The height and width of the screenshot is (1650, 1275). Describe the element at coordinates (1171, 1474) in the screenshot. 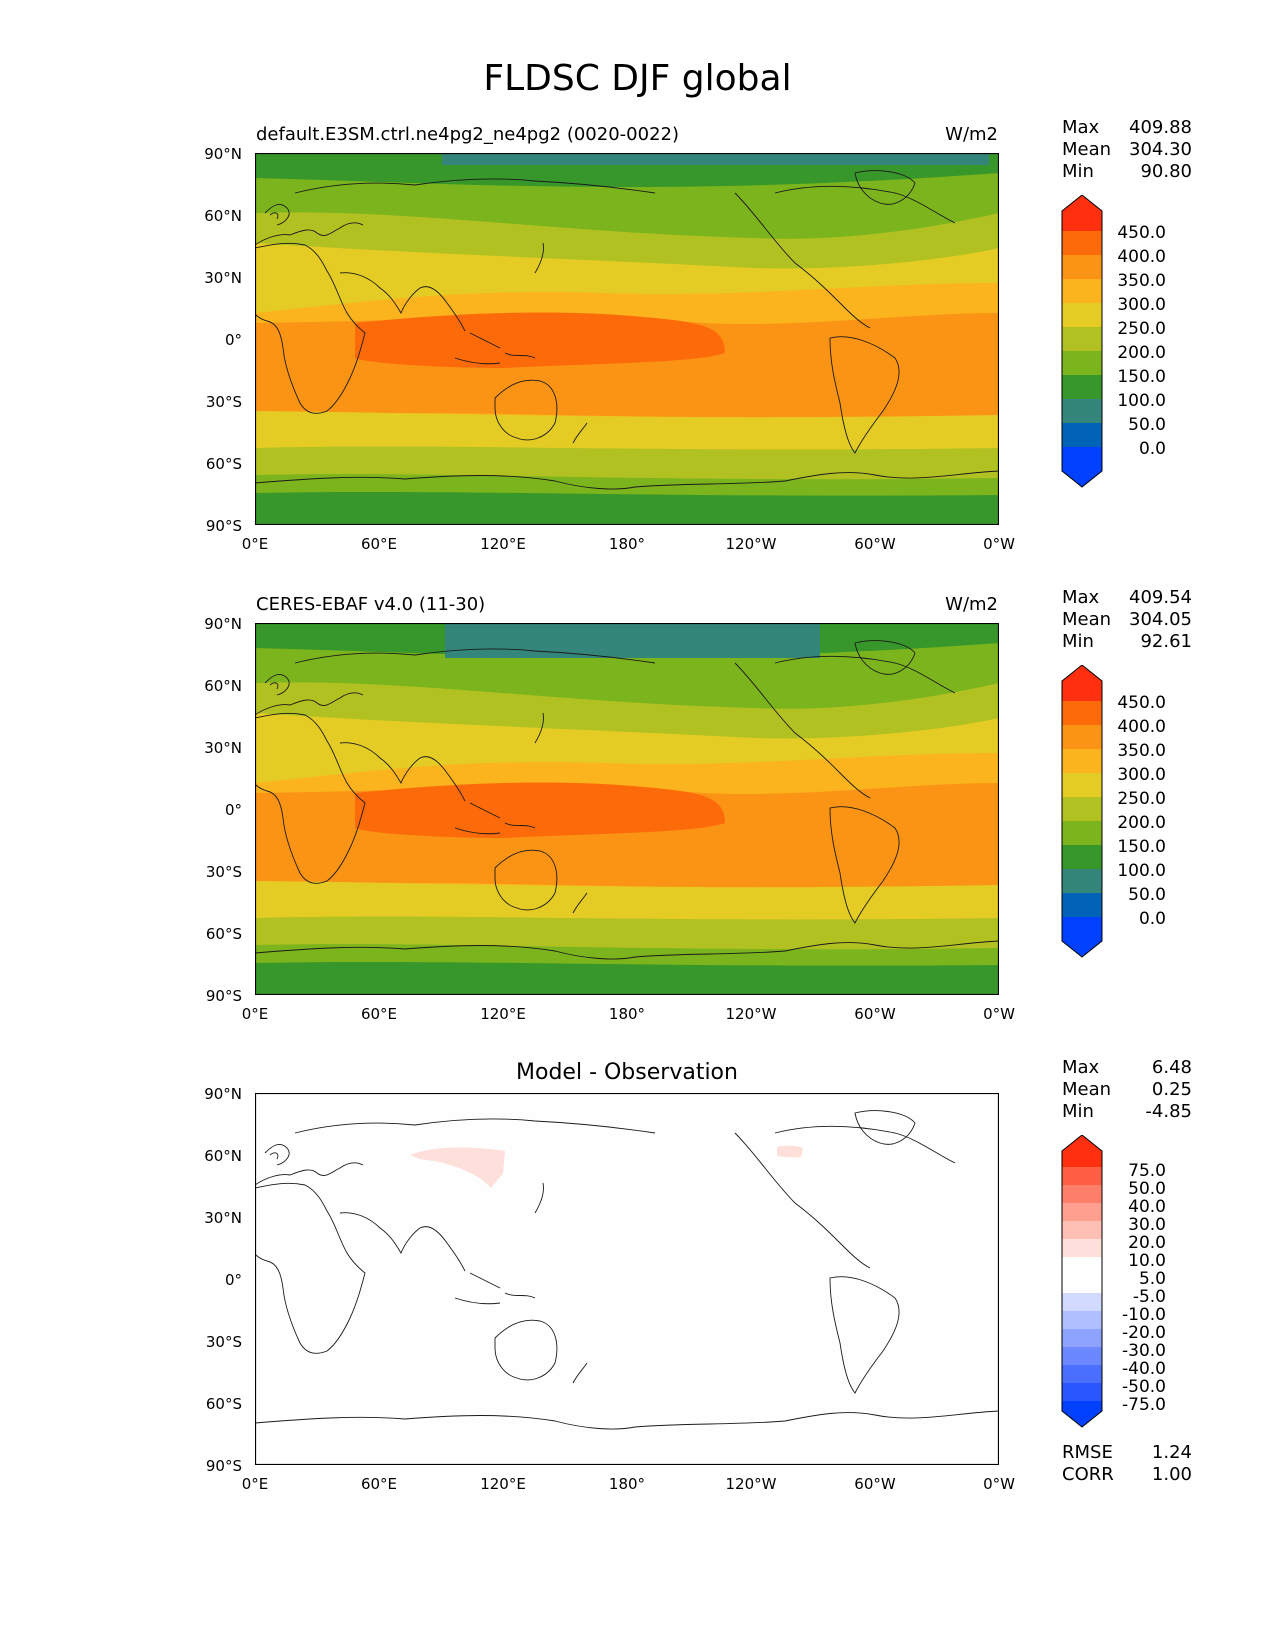

I see `corr-value: 1.00` at that location.